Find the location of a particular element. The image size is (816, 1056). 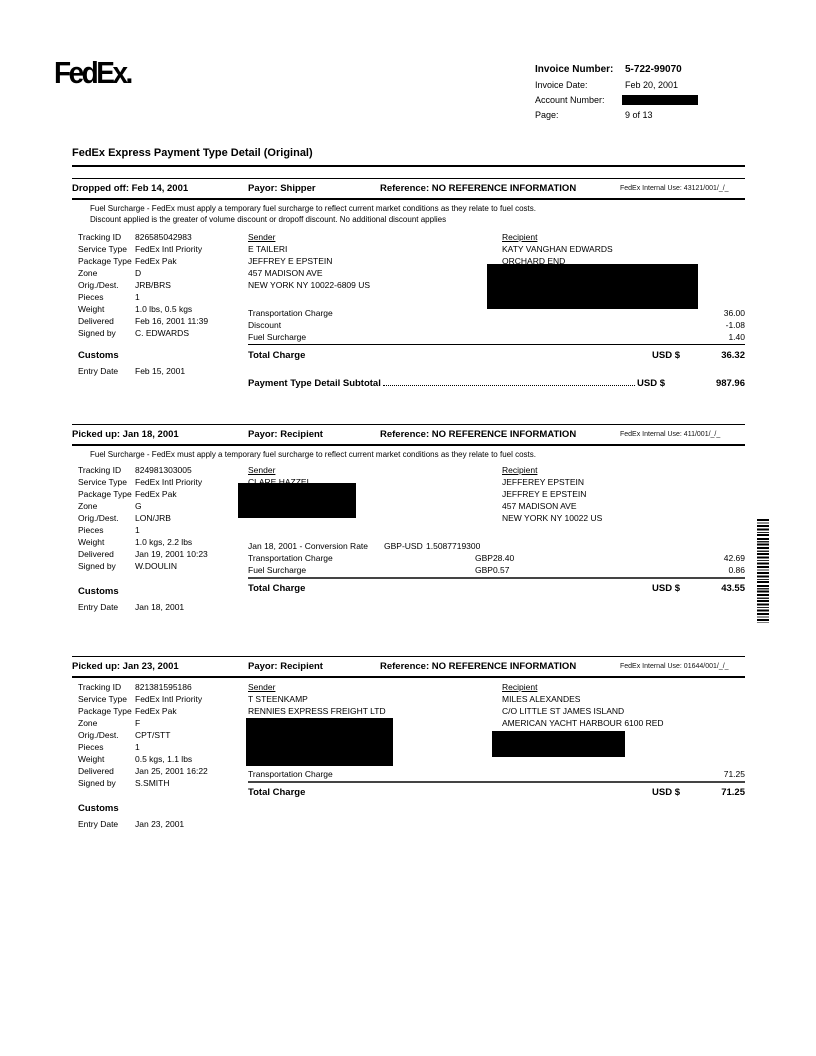

barcode is located at coordinates (763, 571).